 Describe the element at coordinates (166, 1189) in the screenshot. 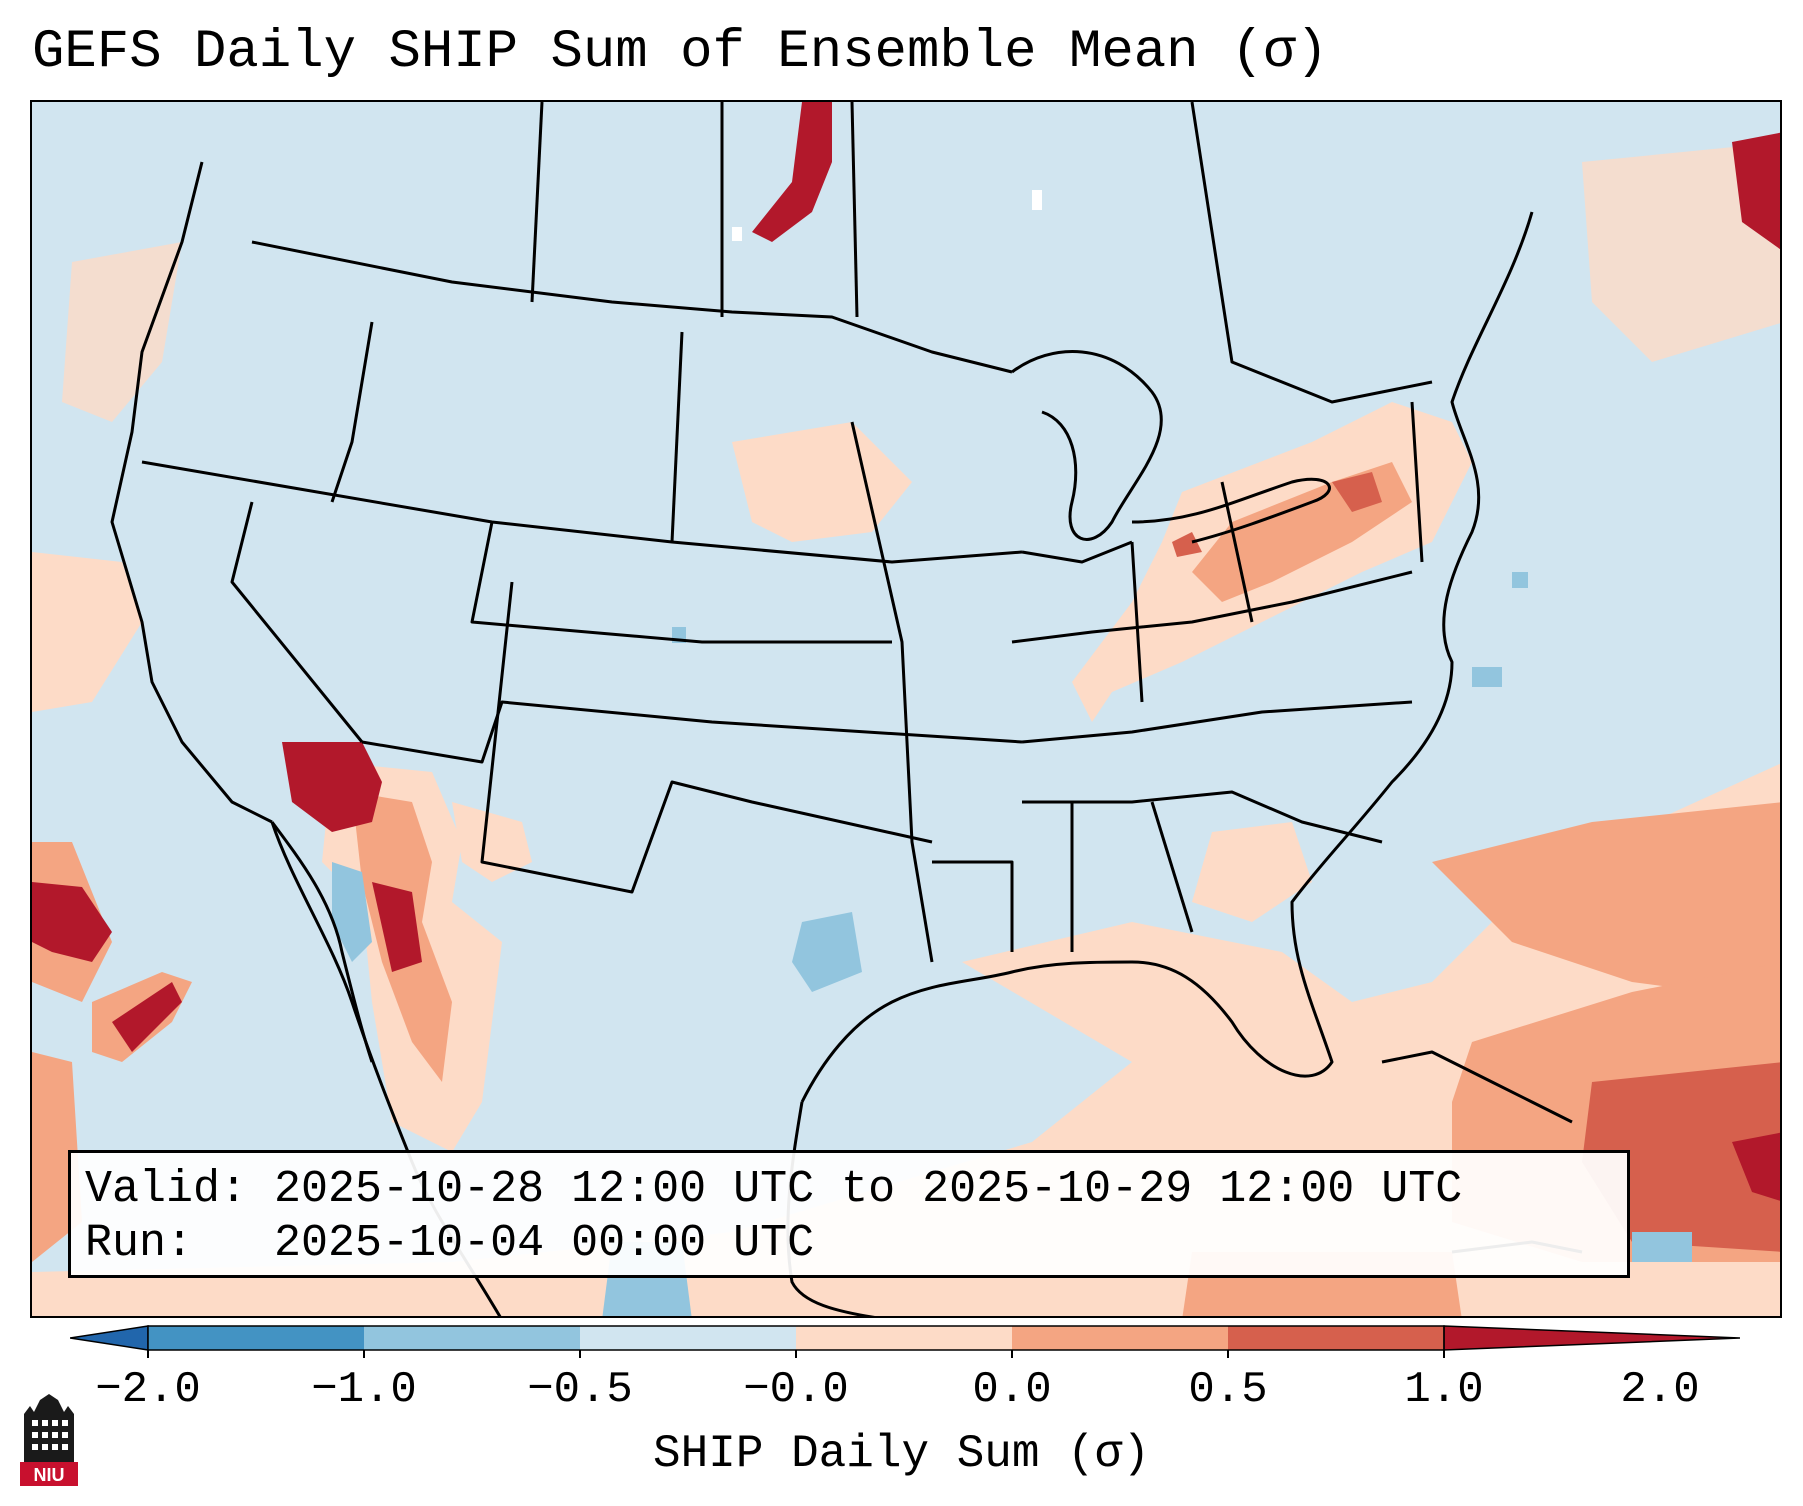

I see `valid-label: Valid:` at that location.